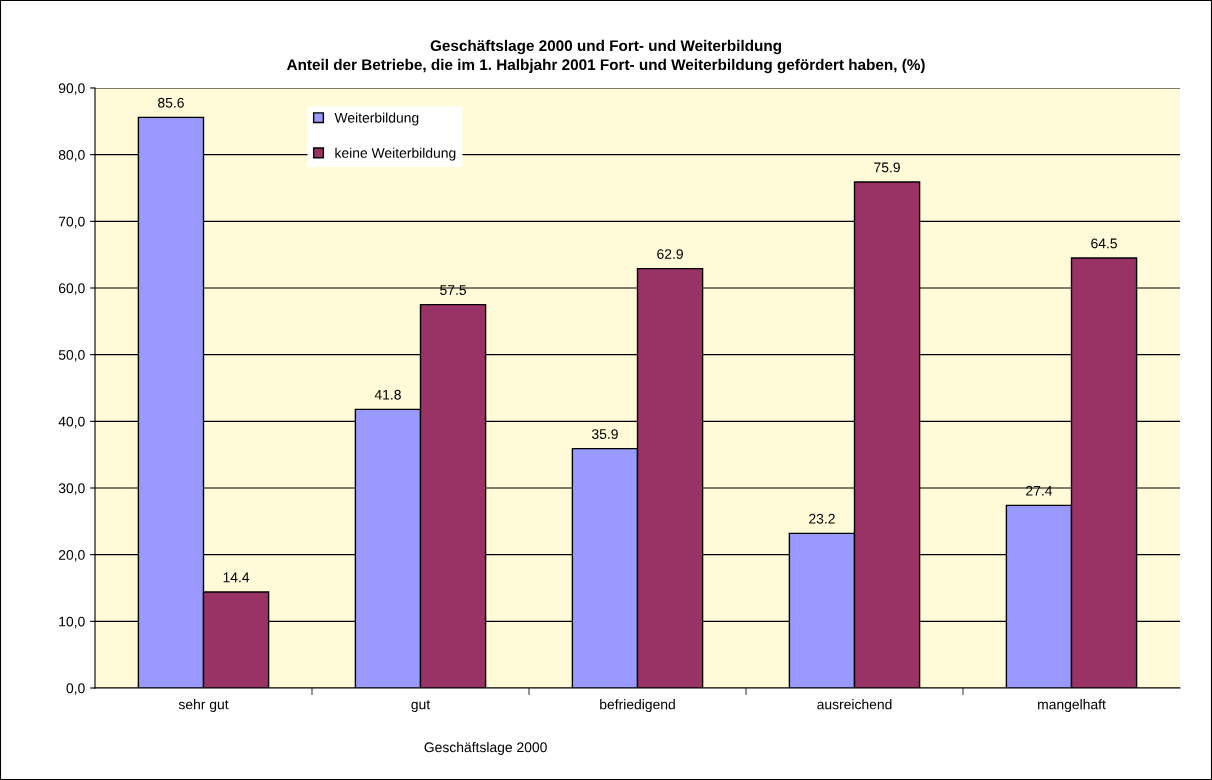 Image resolution: width=1212 pixels, height=780 pixels. I want to click on data-label: 62.9, so click(670, 254).